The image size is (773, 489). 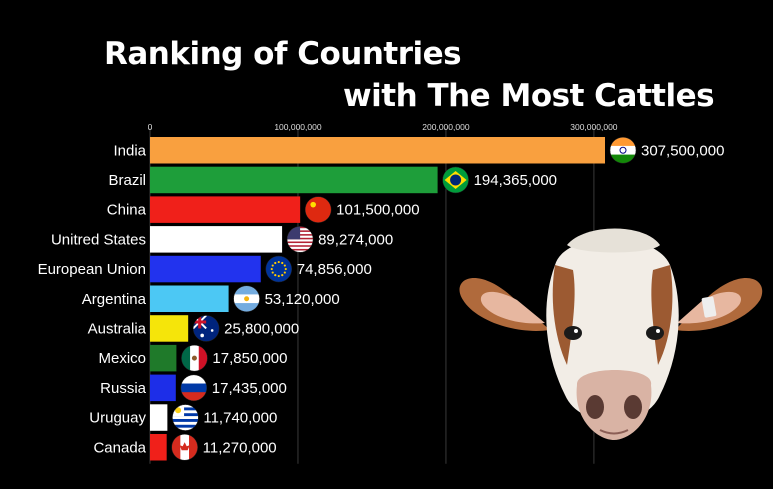 I want to click on argentina-flag, so click(x=246, y=298).